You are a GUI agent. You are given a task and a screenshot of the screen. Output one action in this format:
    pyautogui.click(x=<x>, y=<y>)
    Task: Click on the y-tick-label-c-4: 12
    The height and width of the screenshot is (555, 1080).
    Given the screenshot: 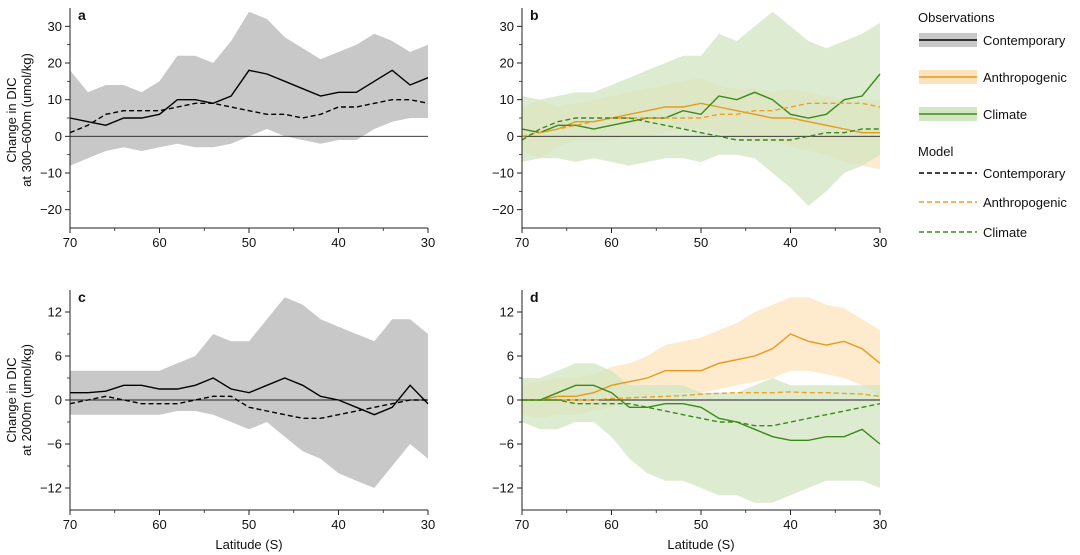 What is the action you would take?
    pyautogui.click(x=55, y=312)
    